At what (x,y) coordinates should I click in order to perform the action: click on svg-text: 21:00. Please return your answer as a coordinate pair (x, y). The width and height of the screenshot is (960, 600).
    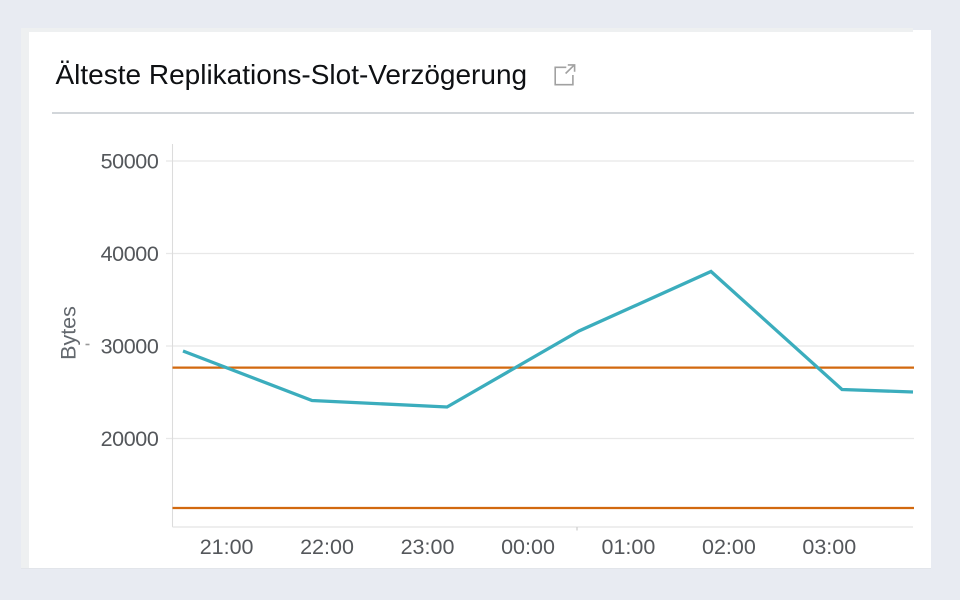
    Looking at the image, I should click on (227, 547).